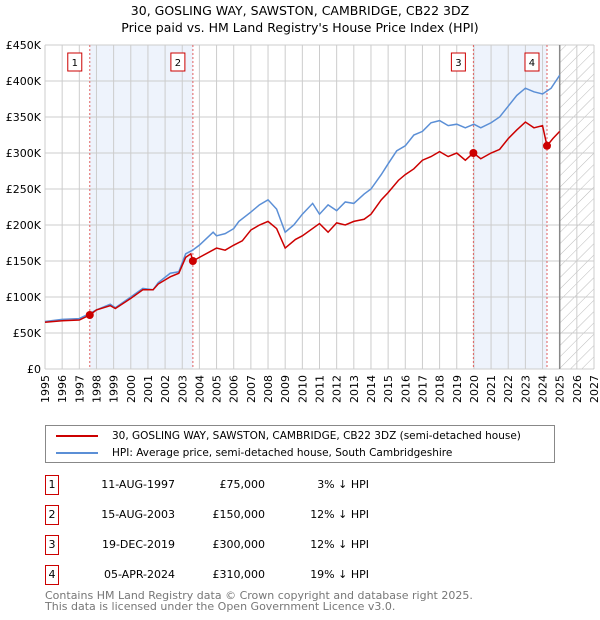 The width and height of the screenshot is (600, 620). I want to click on x-tick-label: 2021, so click(491, 389).